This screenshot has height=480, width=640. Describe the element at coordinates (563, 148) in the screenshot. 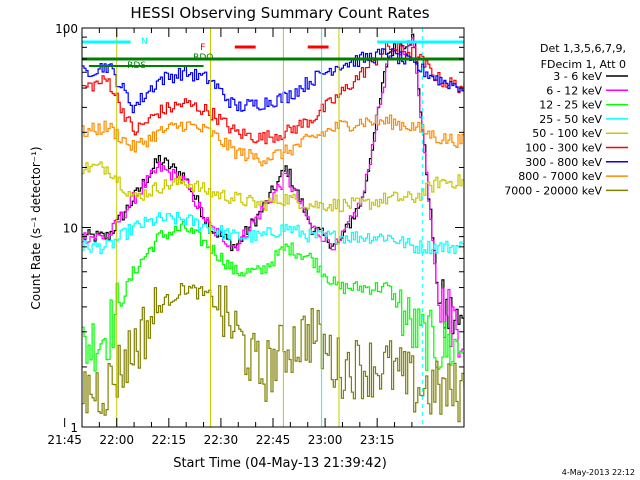

I see `legend-label-6: 100 - 300 keV` at that location.